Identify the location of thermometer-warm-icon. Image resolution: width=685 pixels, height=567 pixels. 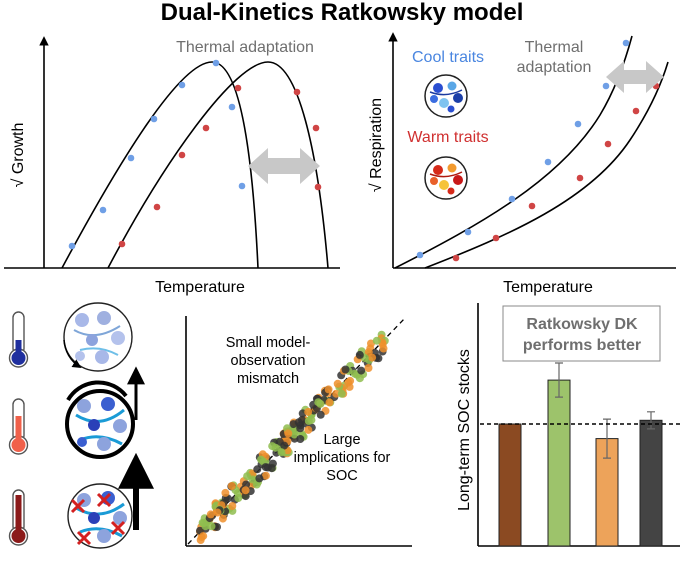
(18, 426).